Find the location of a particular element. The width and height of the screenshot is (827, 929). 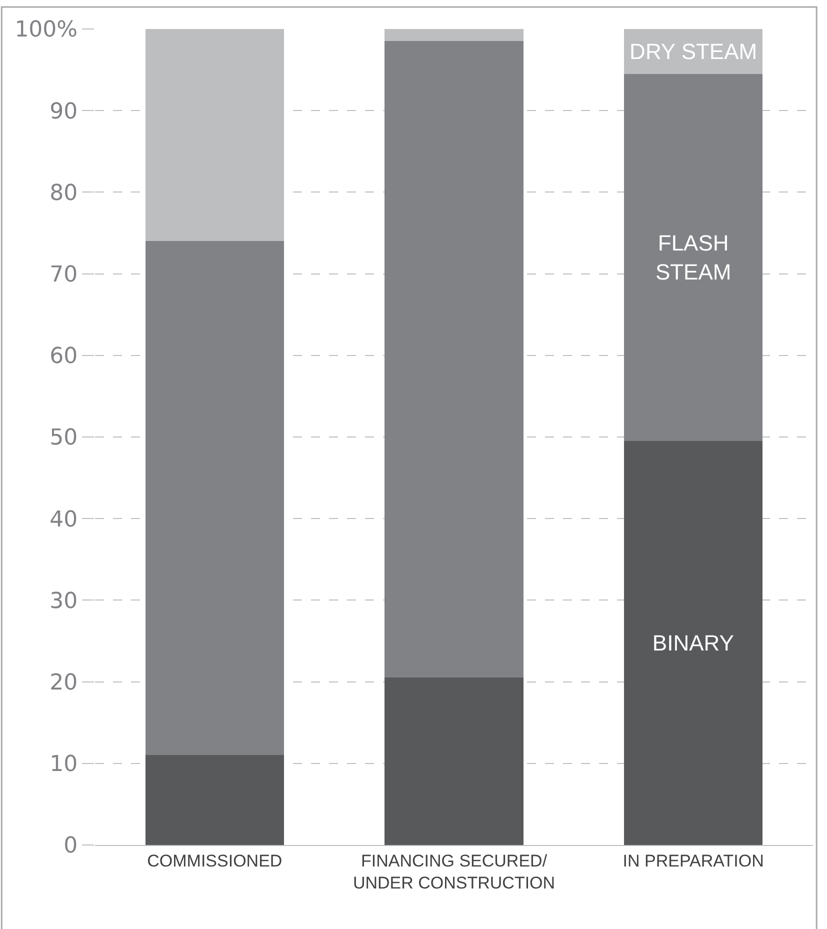

y-tick-label: 100% is located at coordinates (46, 30).